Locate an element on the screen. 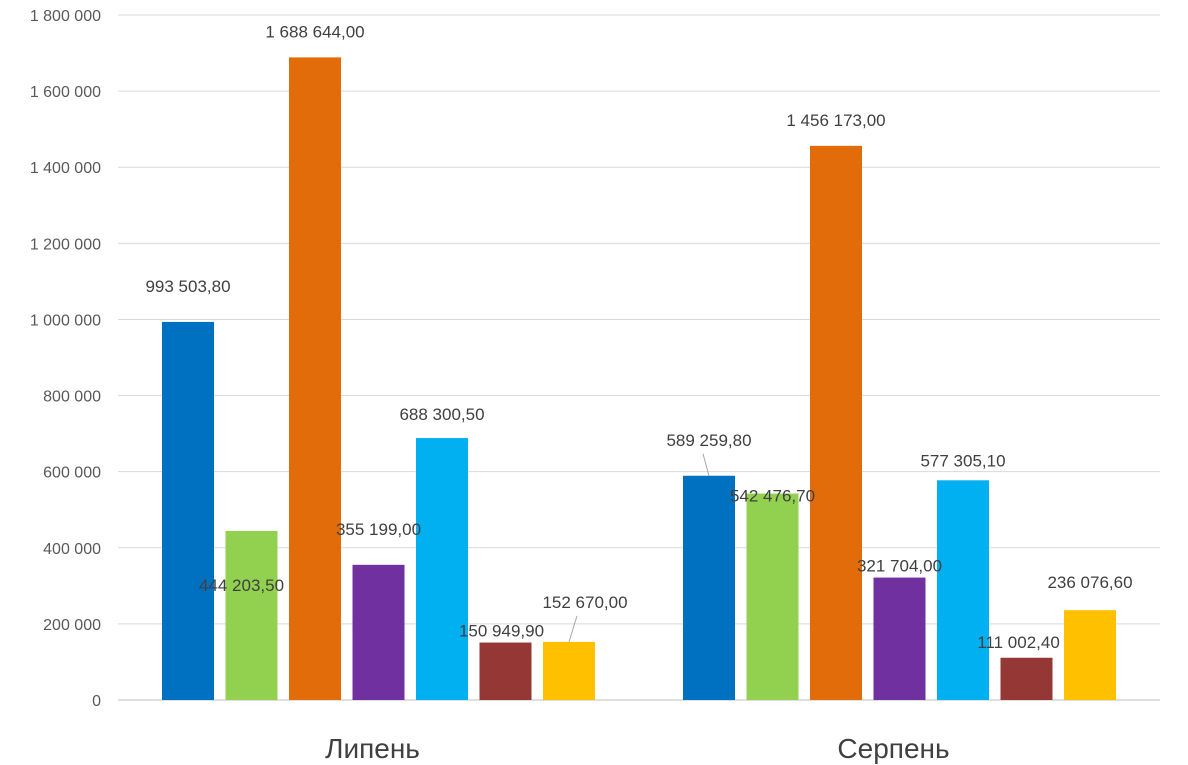 This screenshot has height=765, width=1188. data-label: 577 305,10 is located at coordinates (962, 460).